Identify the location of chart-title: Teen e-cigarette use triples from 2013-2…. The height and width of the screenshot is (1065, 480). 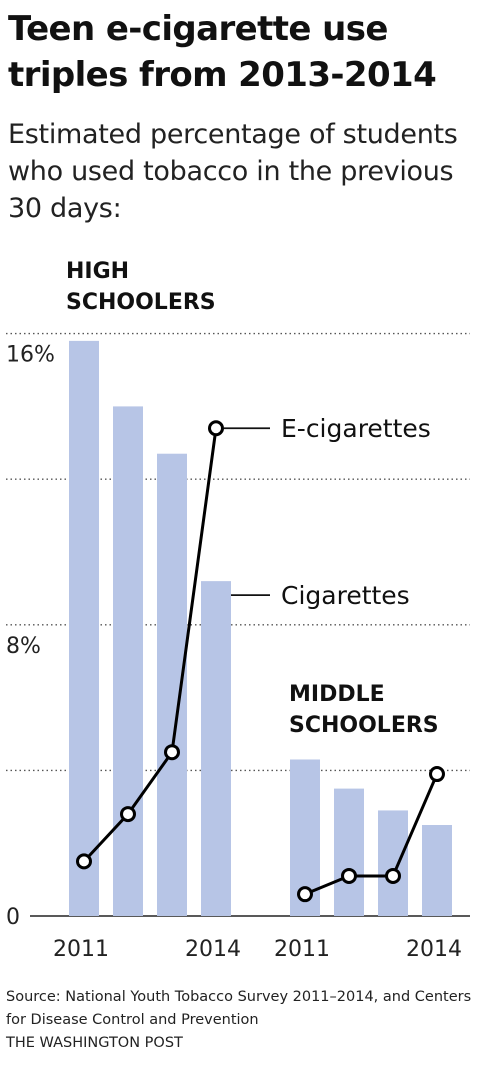
(222, 52).